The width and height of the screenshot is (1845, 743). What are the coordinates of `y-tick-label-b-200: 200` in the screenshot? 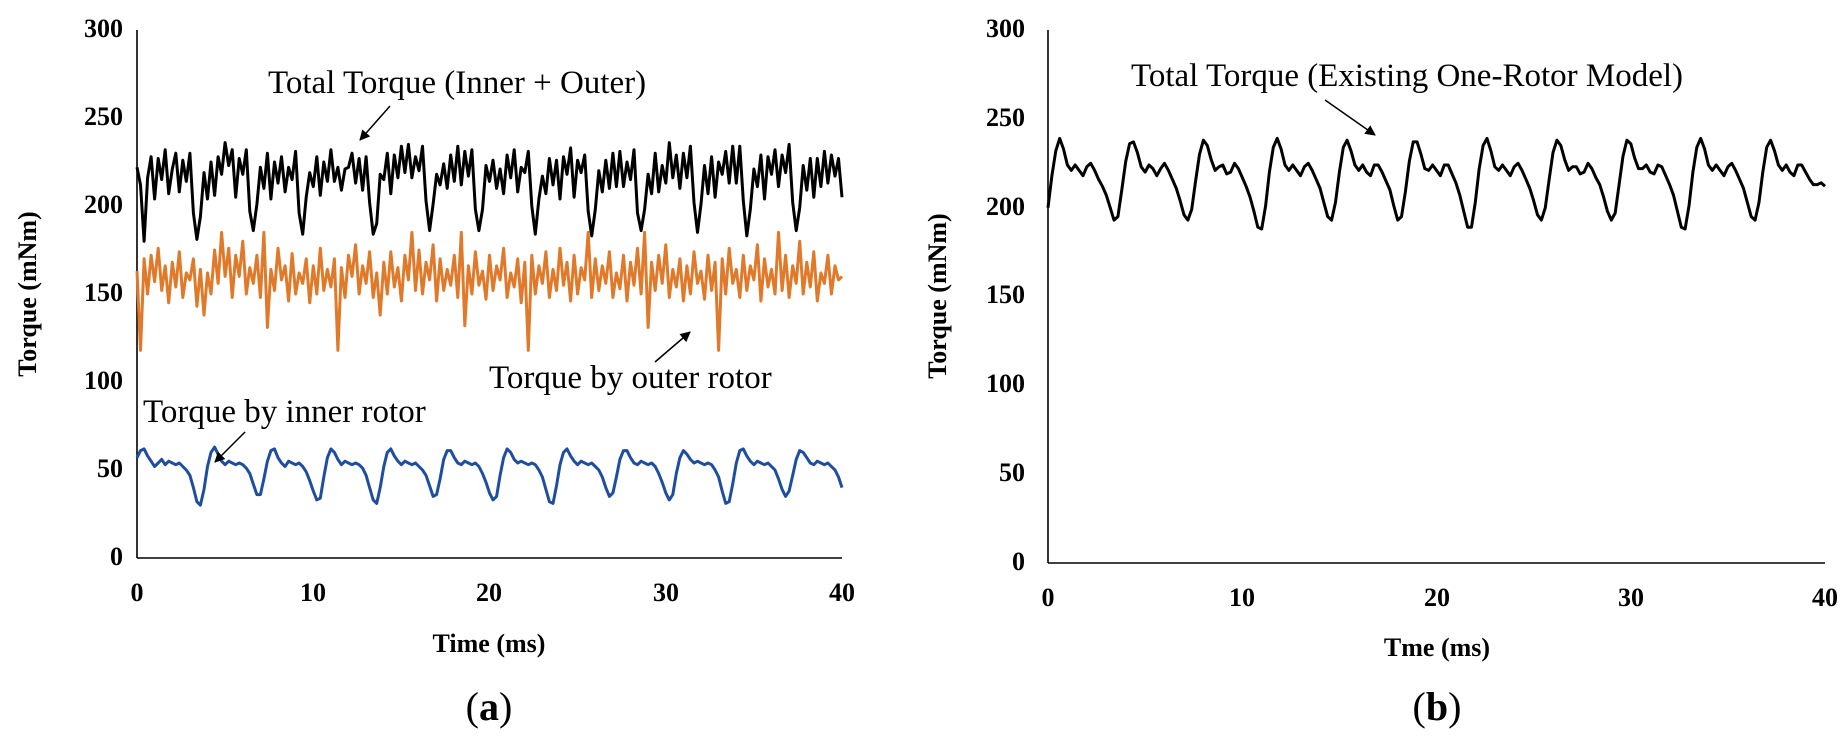 It's located at (1005, 206).